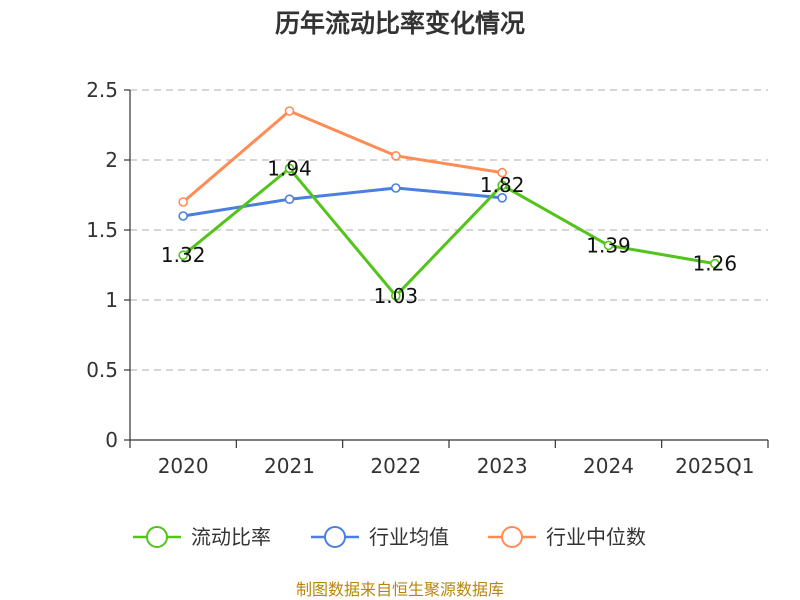  I want to click on legend-item: 行业均值, so click(380, 537).